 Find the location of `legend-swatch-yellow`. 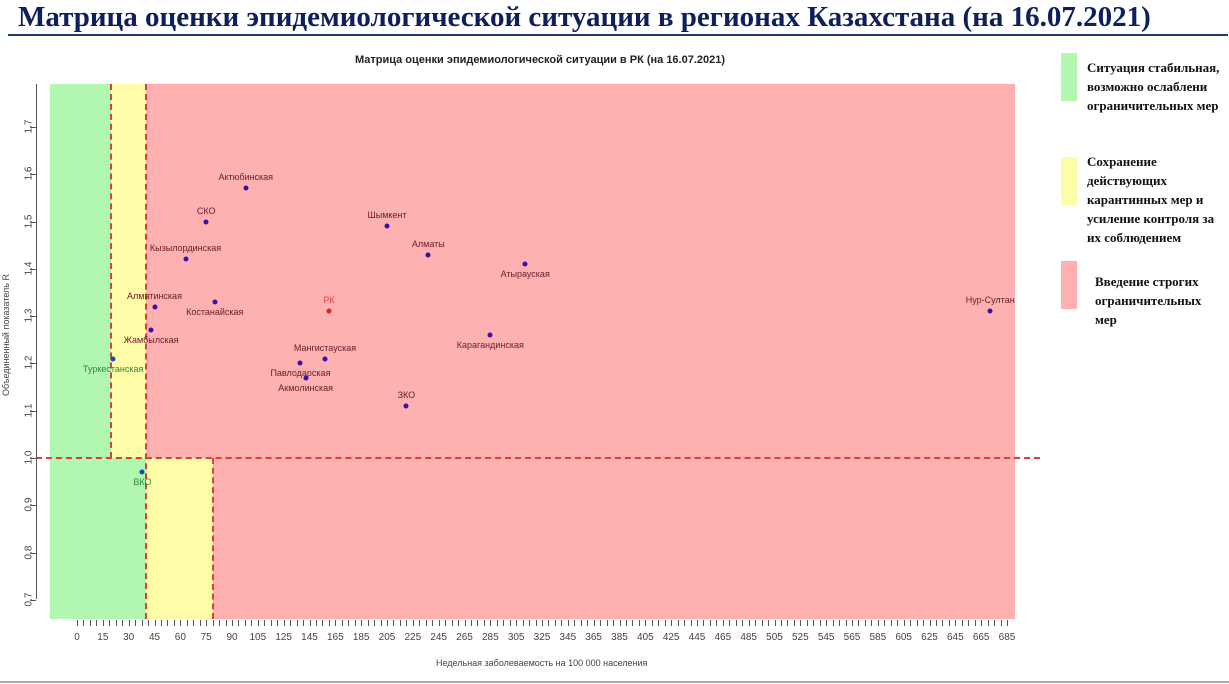

legend-swatch-yellow is located at coordinates (1069, 181).